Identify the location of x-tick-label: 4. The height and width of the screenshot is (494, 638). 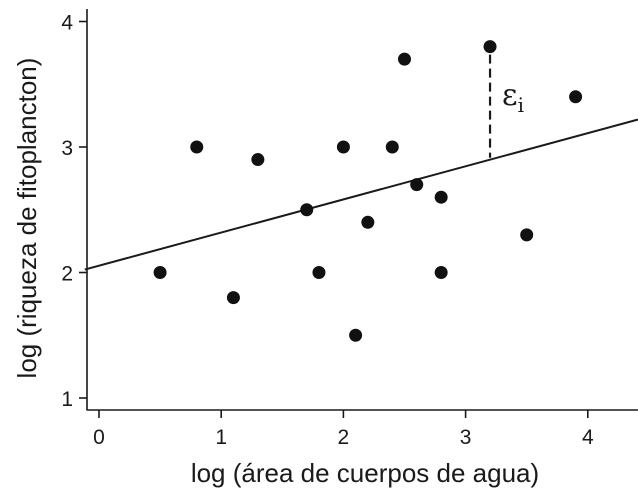
(588, 437).